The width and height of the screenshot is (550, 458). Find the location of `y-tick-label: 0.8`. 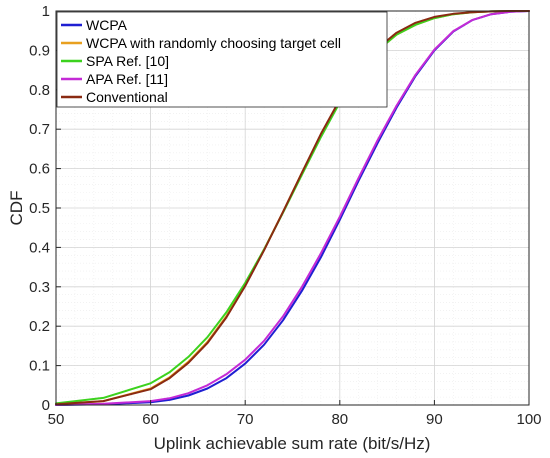

y-tick-label: 0.8 is located at coordinates (39, 90).